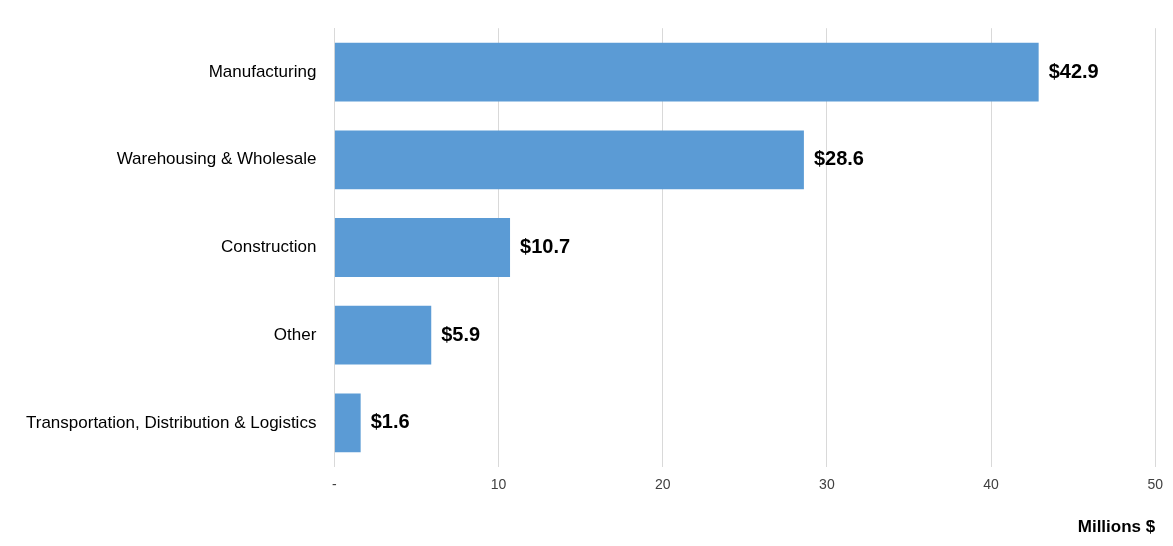 The image size is (1173, 546). What do you see at coordinates (262, 71) in the screenshot?
I see `y-tick-label: Manufacturing` at bounding box center [262, 71].